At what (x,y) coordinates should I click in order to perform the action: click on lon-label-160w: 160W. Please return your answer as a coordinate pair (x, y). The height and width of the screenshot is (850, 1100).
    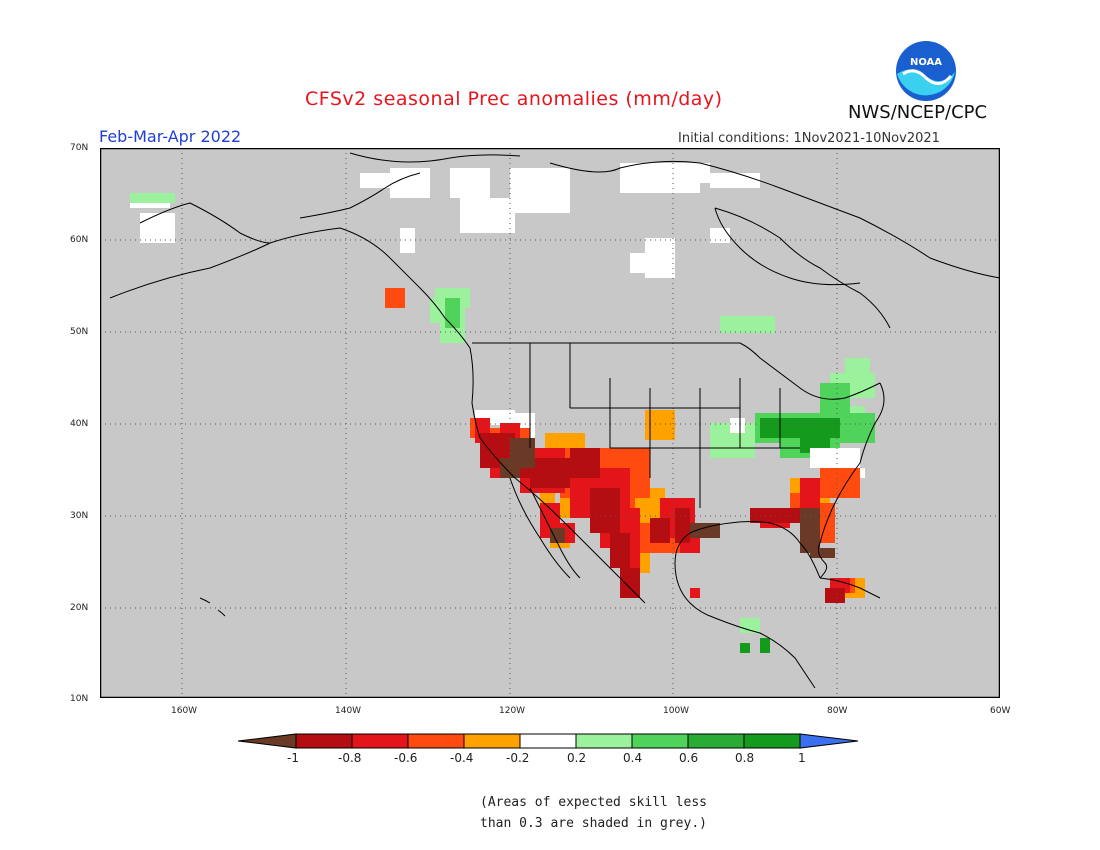
    Looking at the image, I should click on (184, 711).